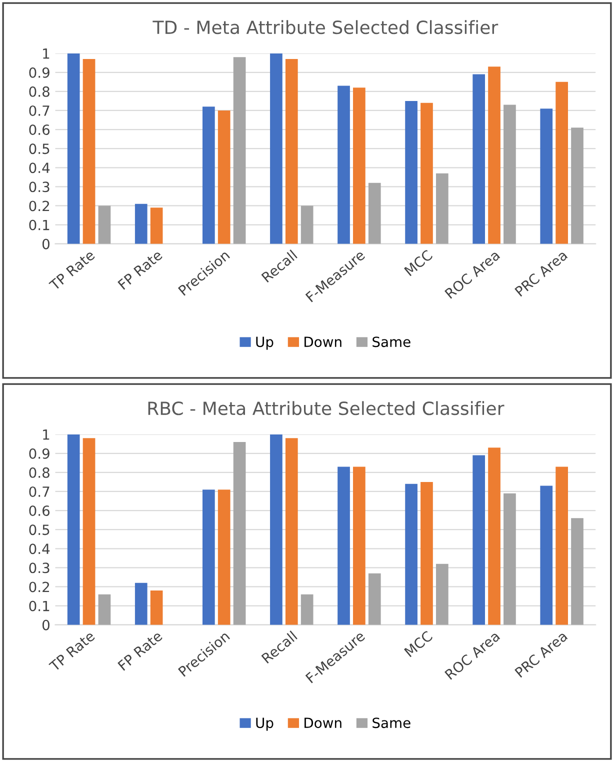 The width and height of the screenshot is (614, 762). What do you see at coordinates (326, 408) in the screenshot?
I see `chart-title: RBC - Meta Attribute Selected Classifier` at bounding box center [326, 408].